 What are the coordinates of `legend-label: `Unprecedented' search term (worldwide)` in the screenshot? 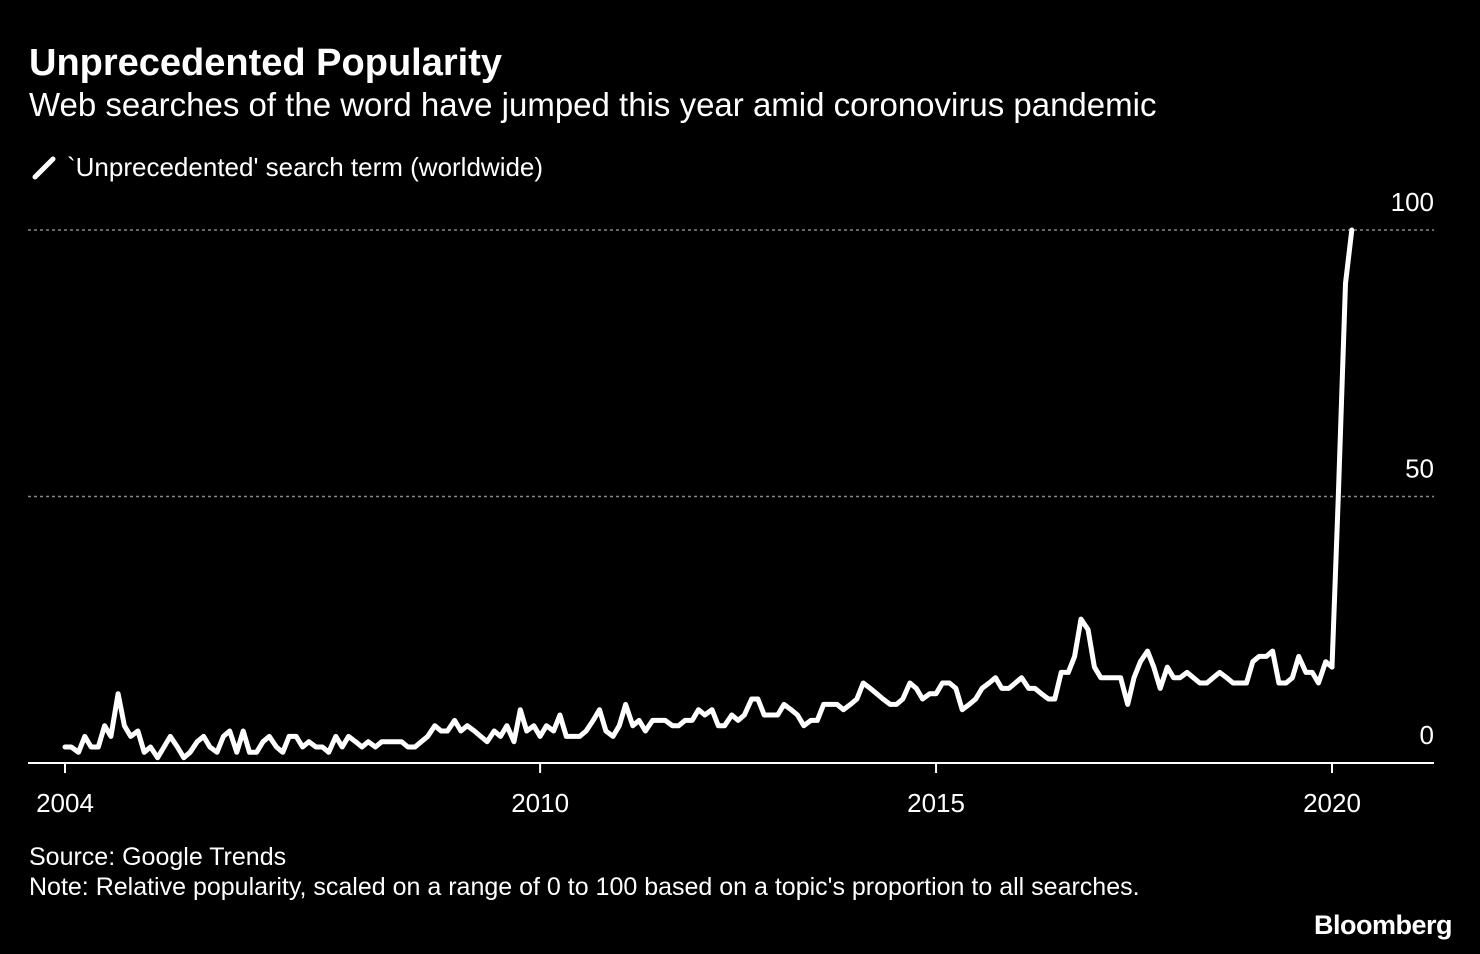 It's located at (305, 166).